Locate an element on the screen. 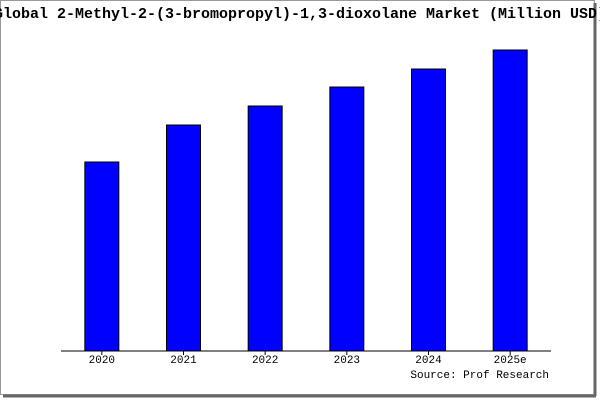 The image size is (600, 400). x-tick-label: 2023 is located at coordinates (347, 361).